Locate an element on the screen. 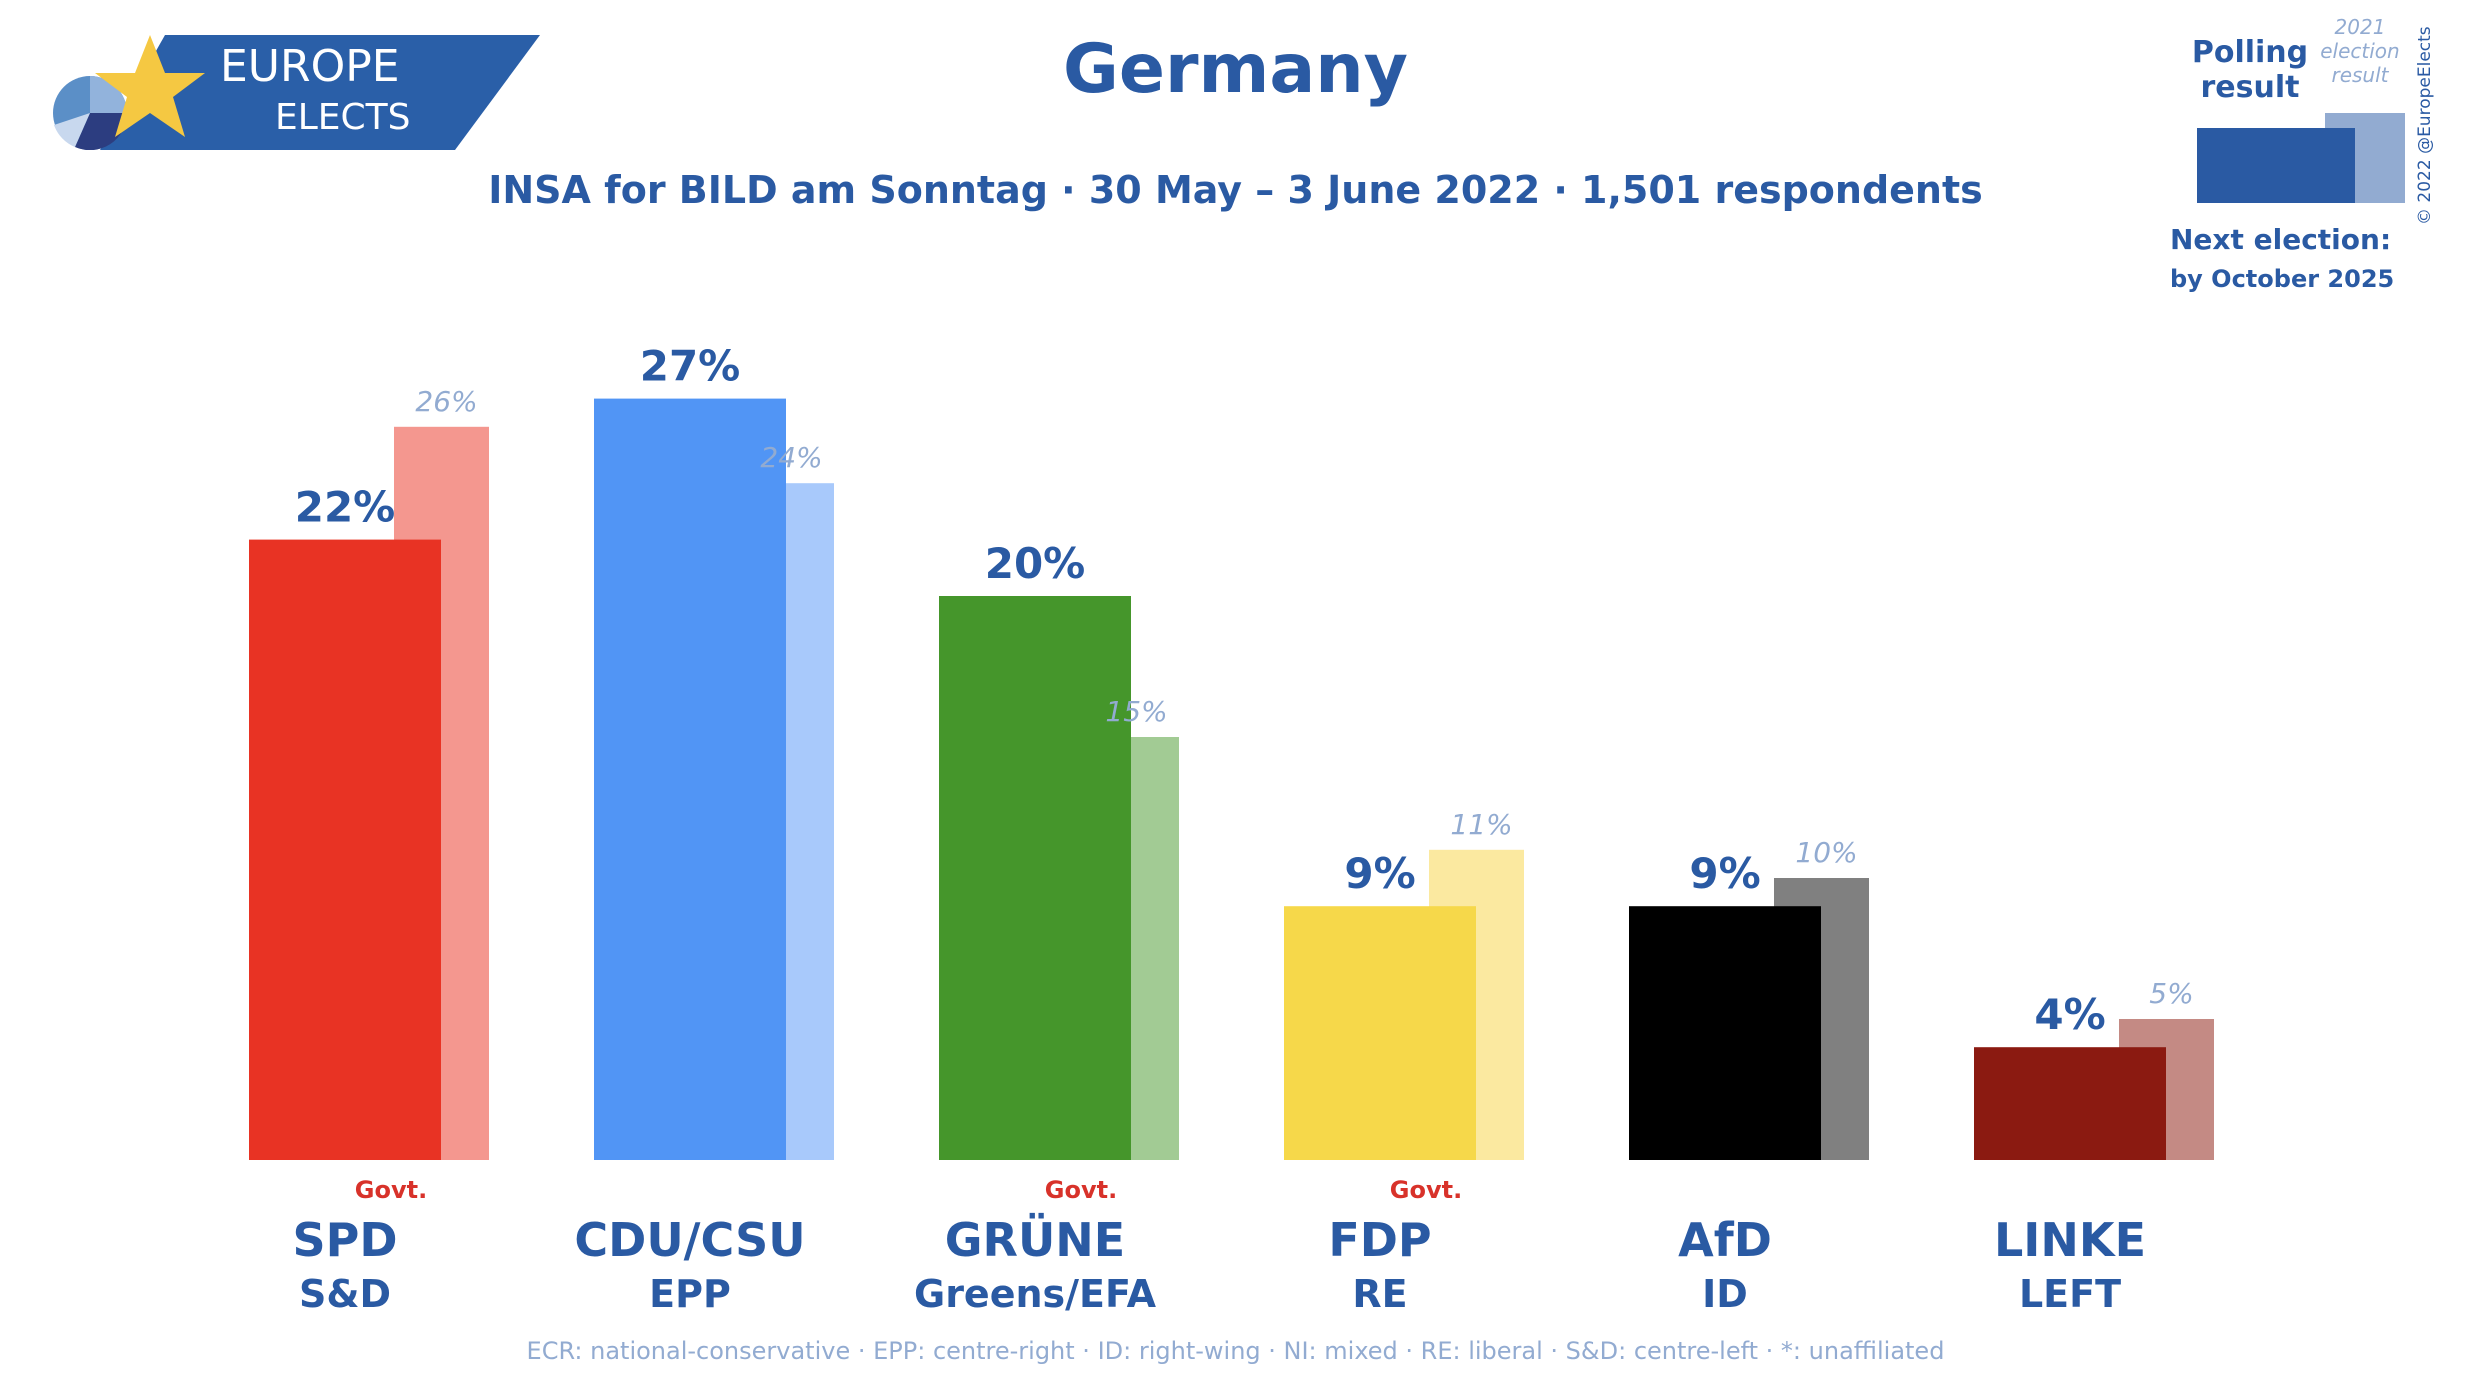  party-name: SPD is located at coordinates (344, 1240).